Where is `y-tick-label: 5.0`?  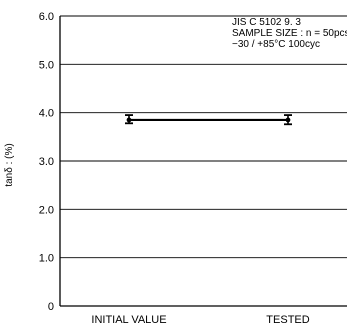 y-tick-label: 5.0 is located at coordinates (46, 65).